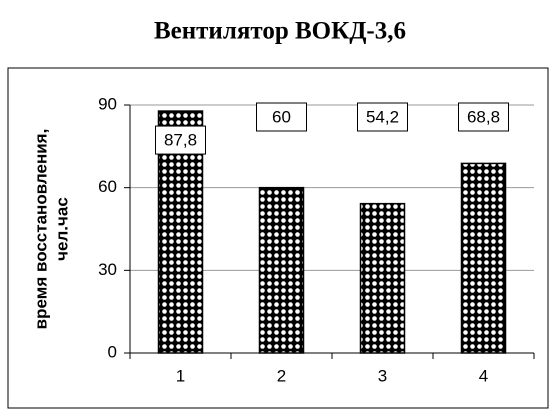 Image resolution: width=557 pixels, height=414 pixels. I want to click on y-tick-label: 90, so click(107, 103).